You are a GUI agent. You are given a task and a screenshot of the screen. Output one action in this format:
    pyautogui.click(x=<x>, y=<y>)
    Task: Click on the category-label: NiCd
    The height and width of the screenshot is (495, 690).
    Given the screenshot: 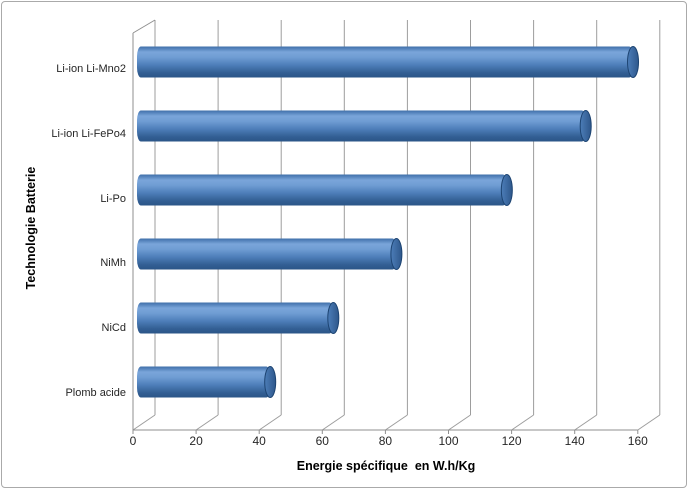 What is the action you would take?
    pyautogui.click(x=113, y=328)
    